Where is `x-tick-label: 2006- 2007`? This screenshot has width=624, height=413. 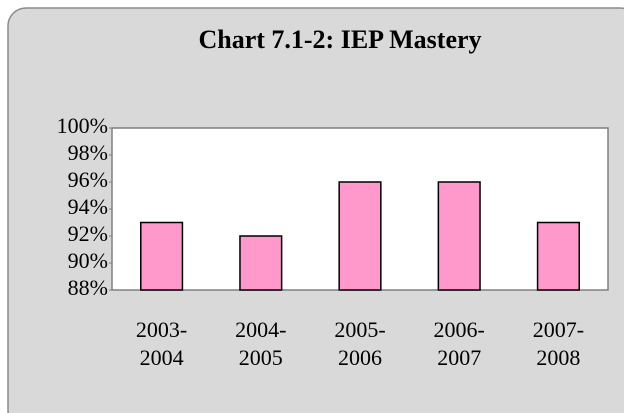 x-tick-label: 2006- 2007 is located at coordinates (459, 343).